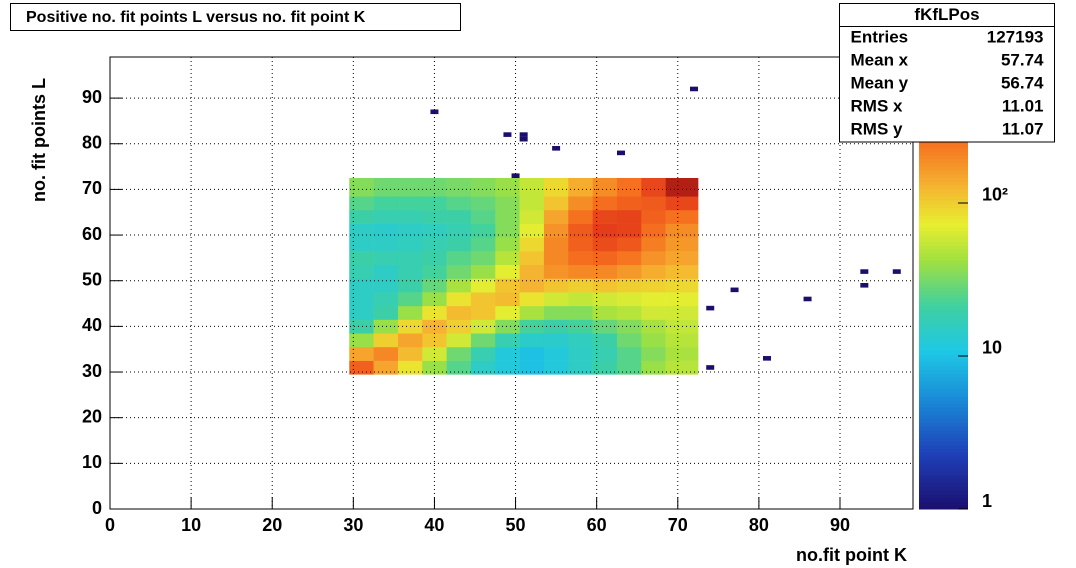 The width and height of the screenshot is (1076, 568). What do you see at coordinates (877, 105) in the screenshot?
I see `stats-label: RMS x` at bounding box center [877, 105].